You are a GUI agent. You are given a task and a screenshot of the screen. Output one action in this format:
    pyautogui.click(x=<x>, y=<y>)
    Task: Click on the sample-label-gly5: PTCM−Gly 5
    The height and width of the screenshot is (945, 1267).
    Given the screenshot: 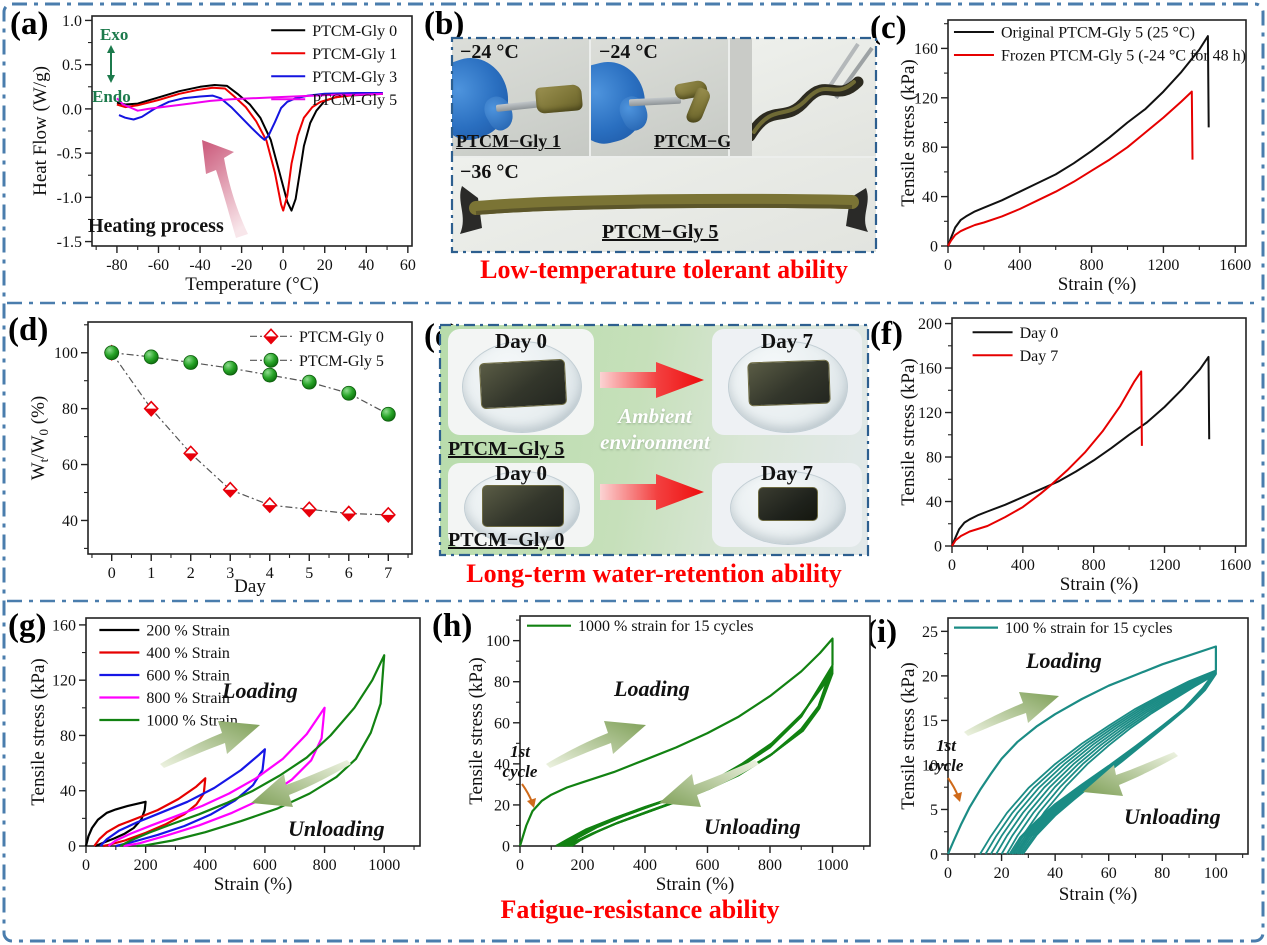 What is the action you would take?
    pyautogui.click(x=506, y=449)
    